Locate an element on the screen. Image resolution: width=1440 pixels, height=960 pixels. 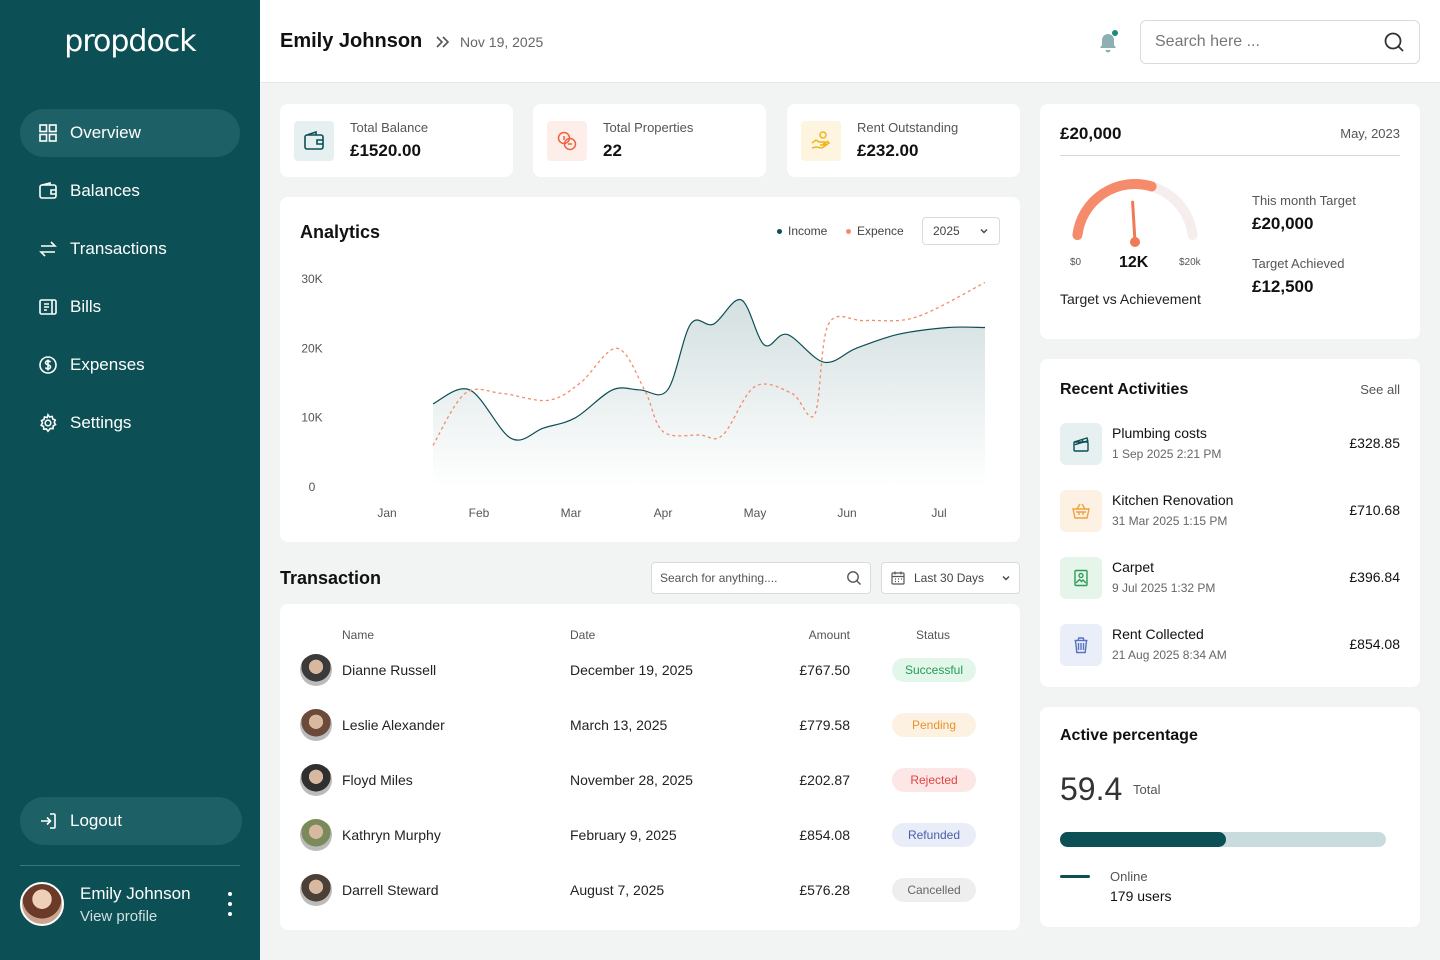
page-title: Emily Johnson is located at coordinates (351, 41).